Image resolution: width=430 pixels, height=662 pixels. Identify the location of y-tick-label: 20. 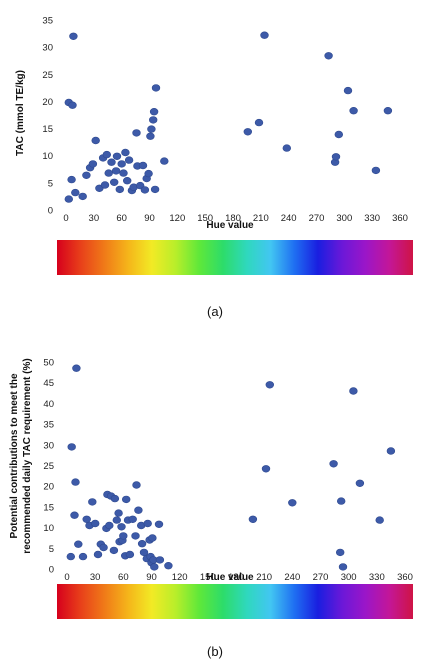
(47, 102).